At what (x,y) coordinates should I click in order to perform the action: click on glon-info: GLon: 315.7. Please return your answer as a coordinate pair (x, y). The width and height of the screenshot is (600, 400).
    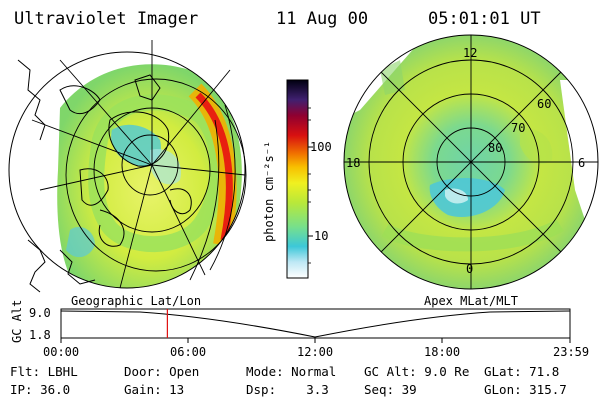
    Looking at the image, I should click on (525, 389).